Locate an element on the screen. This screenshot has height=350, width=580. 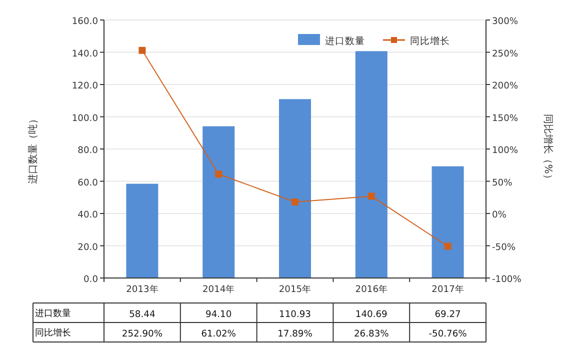
data-label: 58.44 is located at coordinates (142, 315).